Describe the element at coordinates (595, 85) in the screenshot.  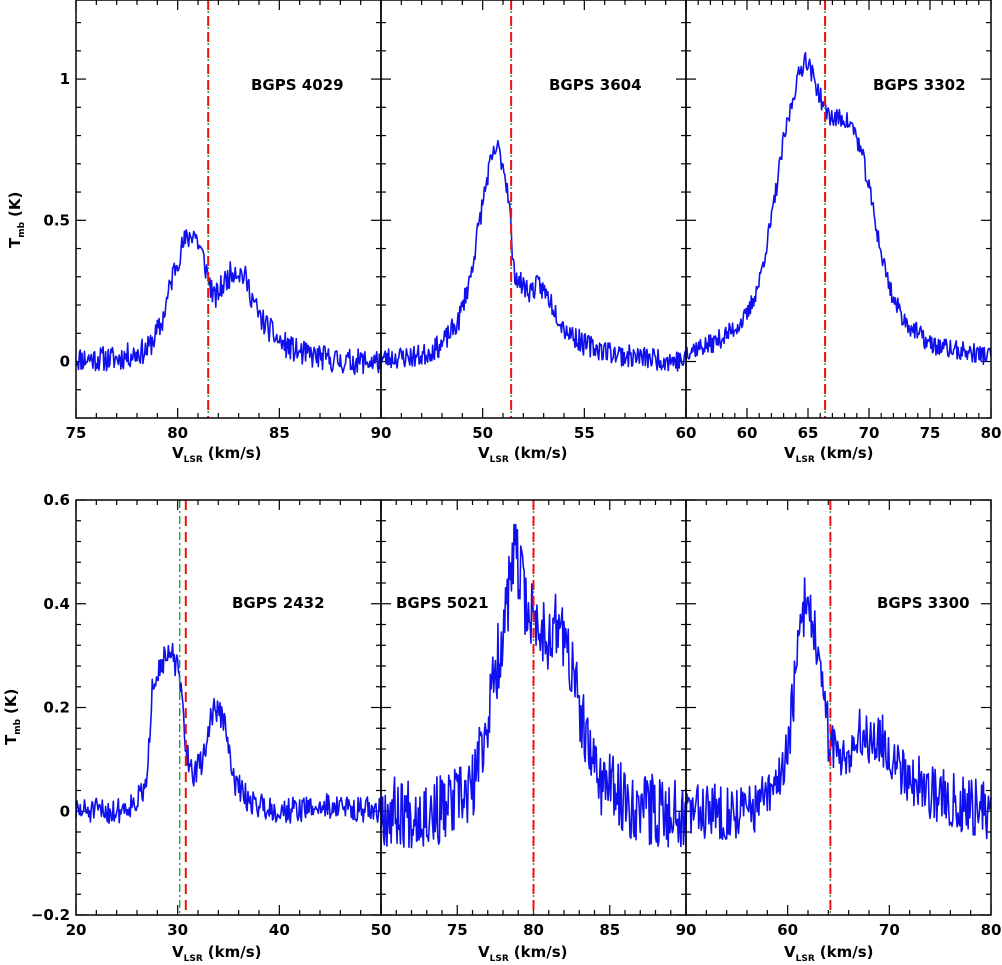
I see `panel-label: BGPS 3604` at that location.